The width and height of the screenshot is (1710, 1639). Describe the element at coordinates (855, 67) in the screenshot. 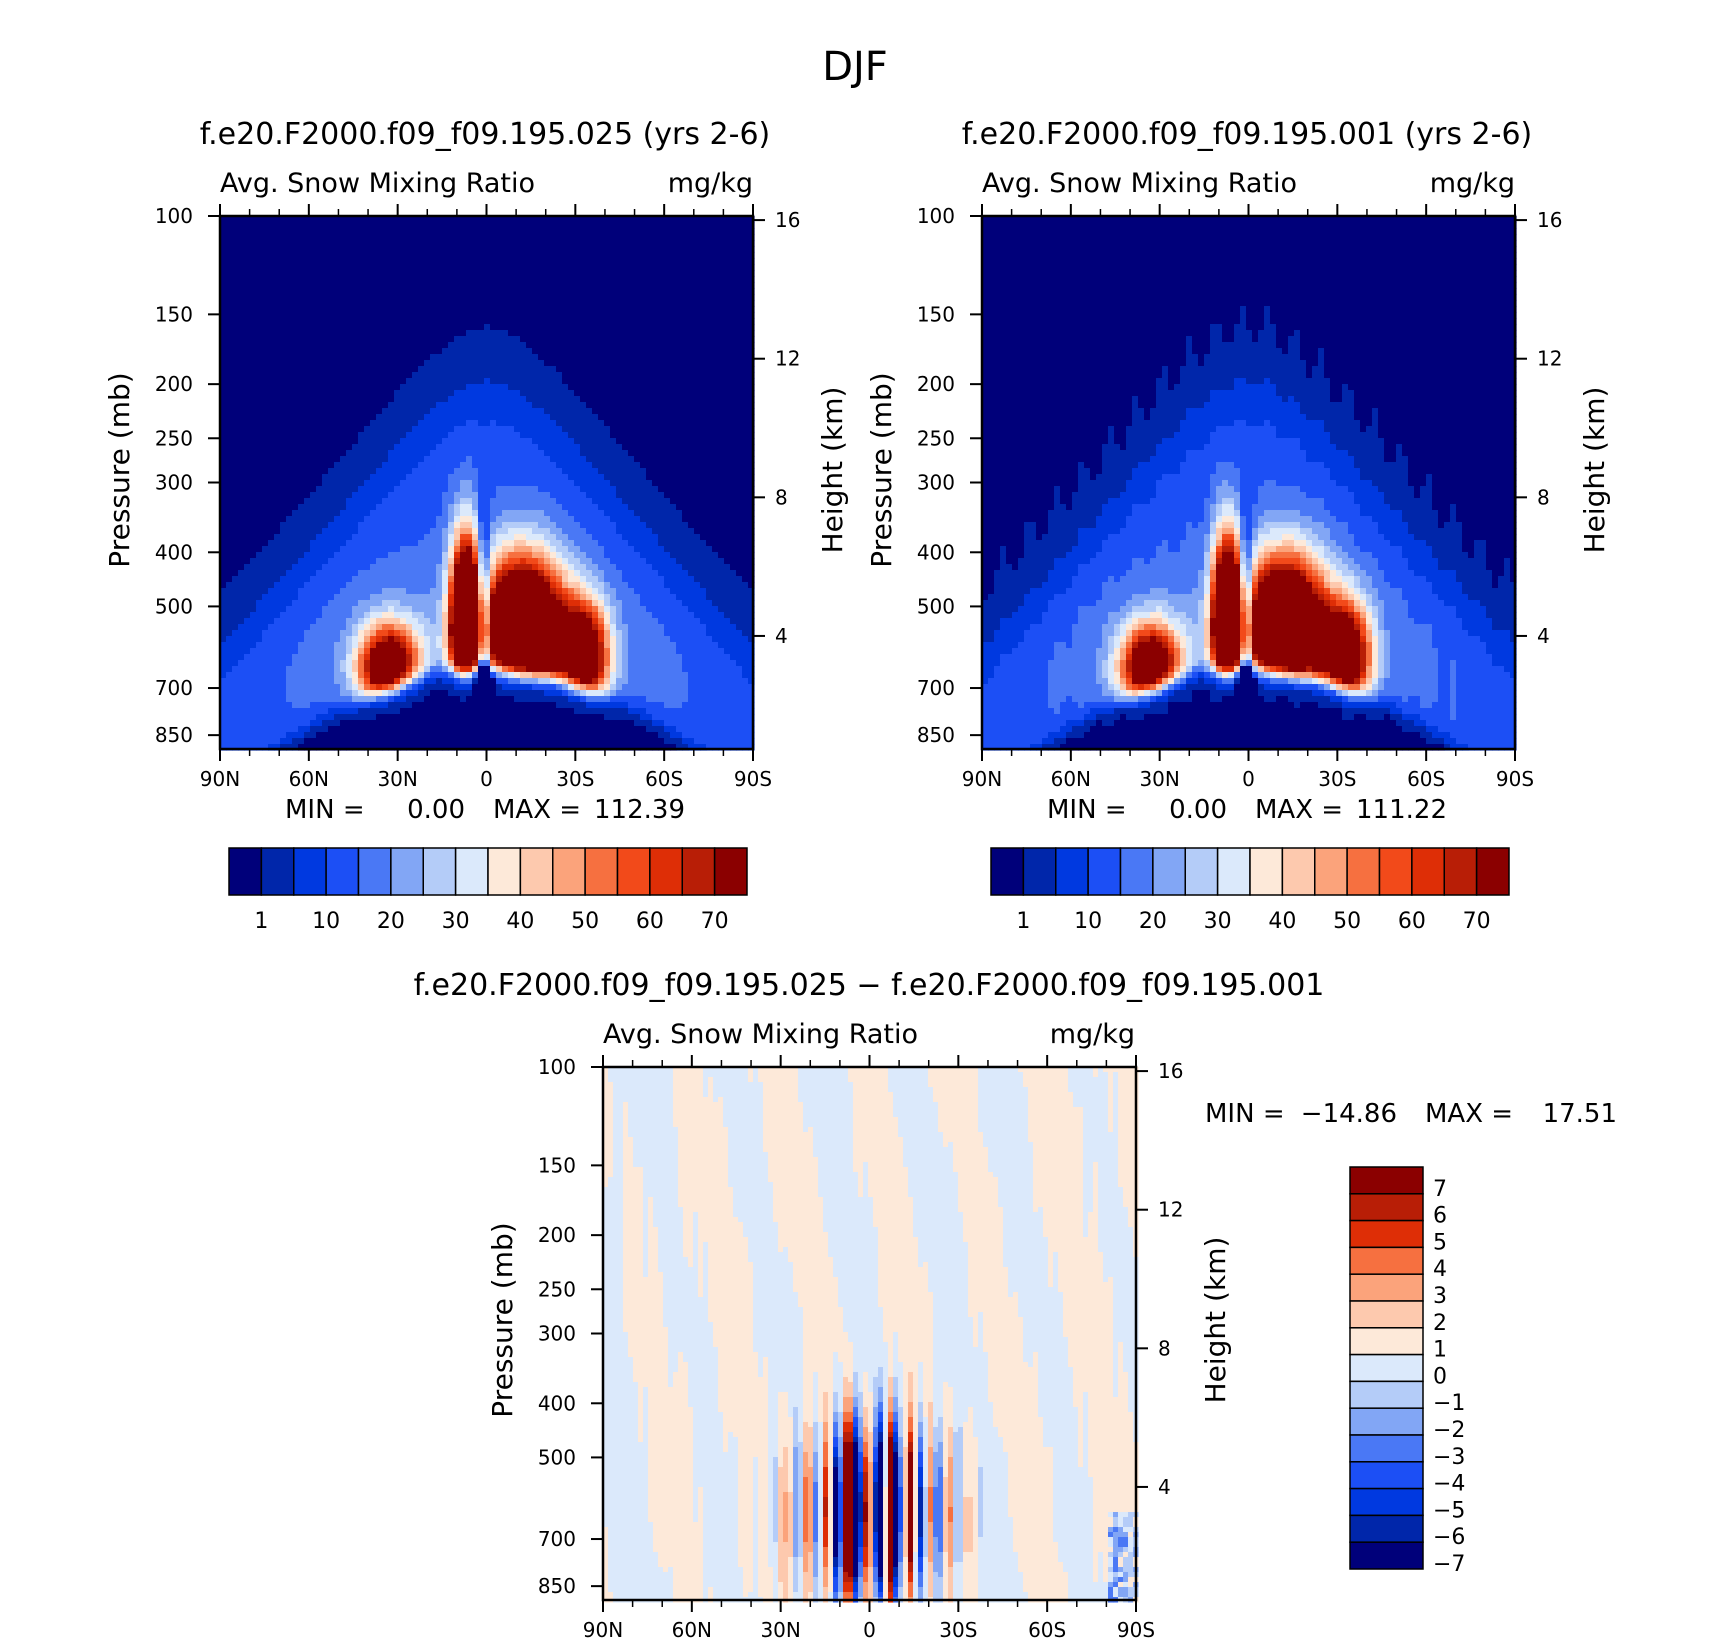

I see `page-title: DJF` at that location.